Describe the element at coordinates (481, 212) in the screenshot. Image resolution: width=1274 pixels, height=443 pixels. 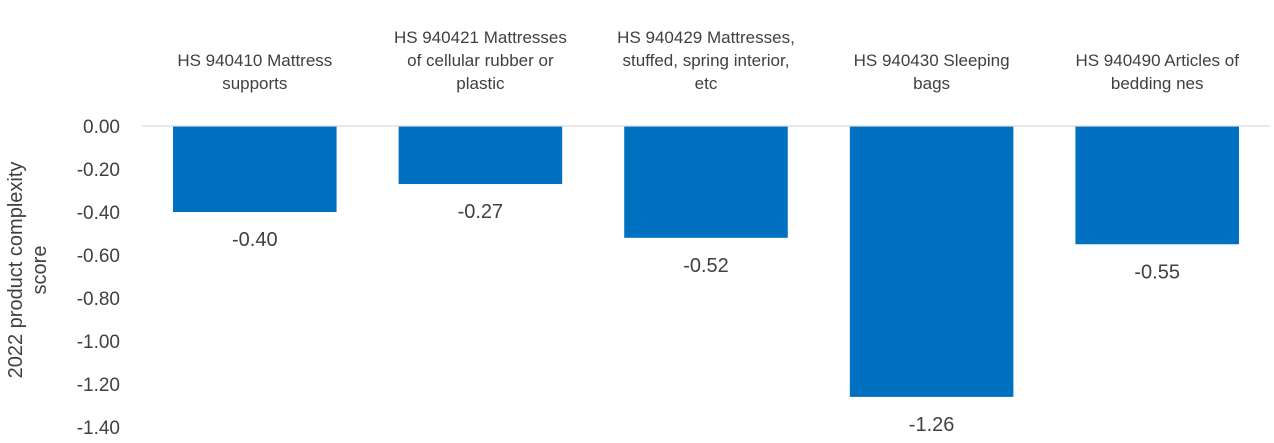
I see `data-label: -0.27` at that location.